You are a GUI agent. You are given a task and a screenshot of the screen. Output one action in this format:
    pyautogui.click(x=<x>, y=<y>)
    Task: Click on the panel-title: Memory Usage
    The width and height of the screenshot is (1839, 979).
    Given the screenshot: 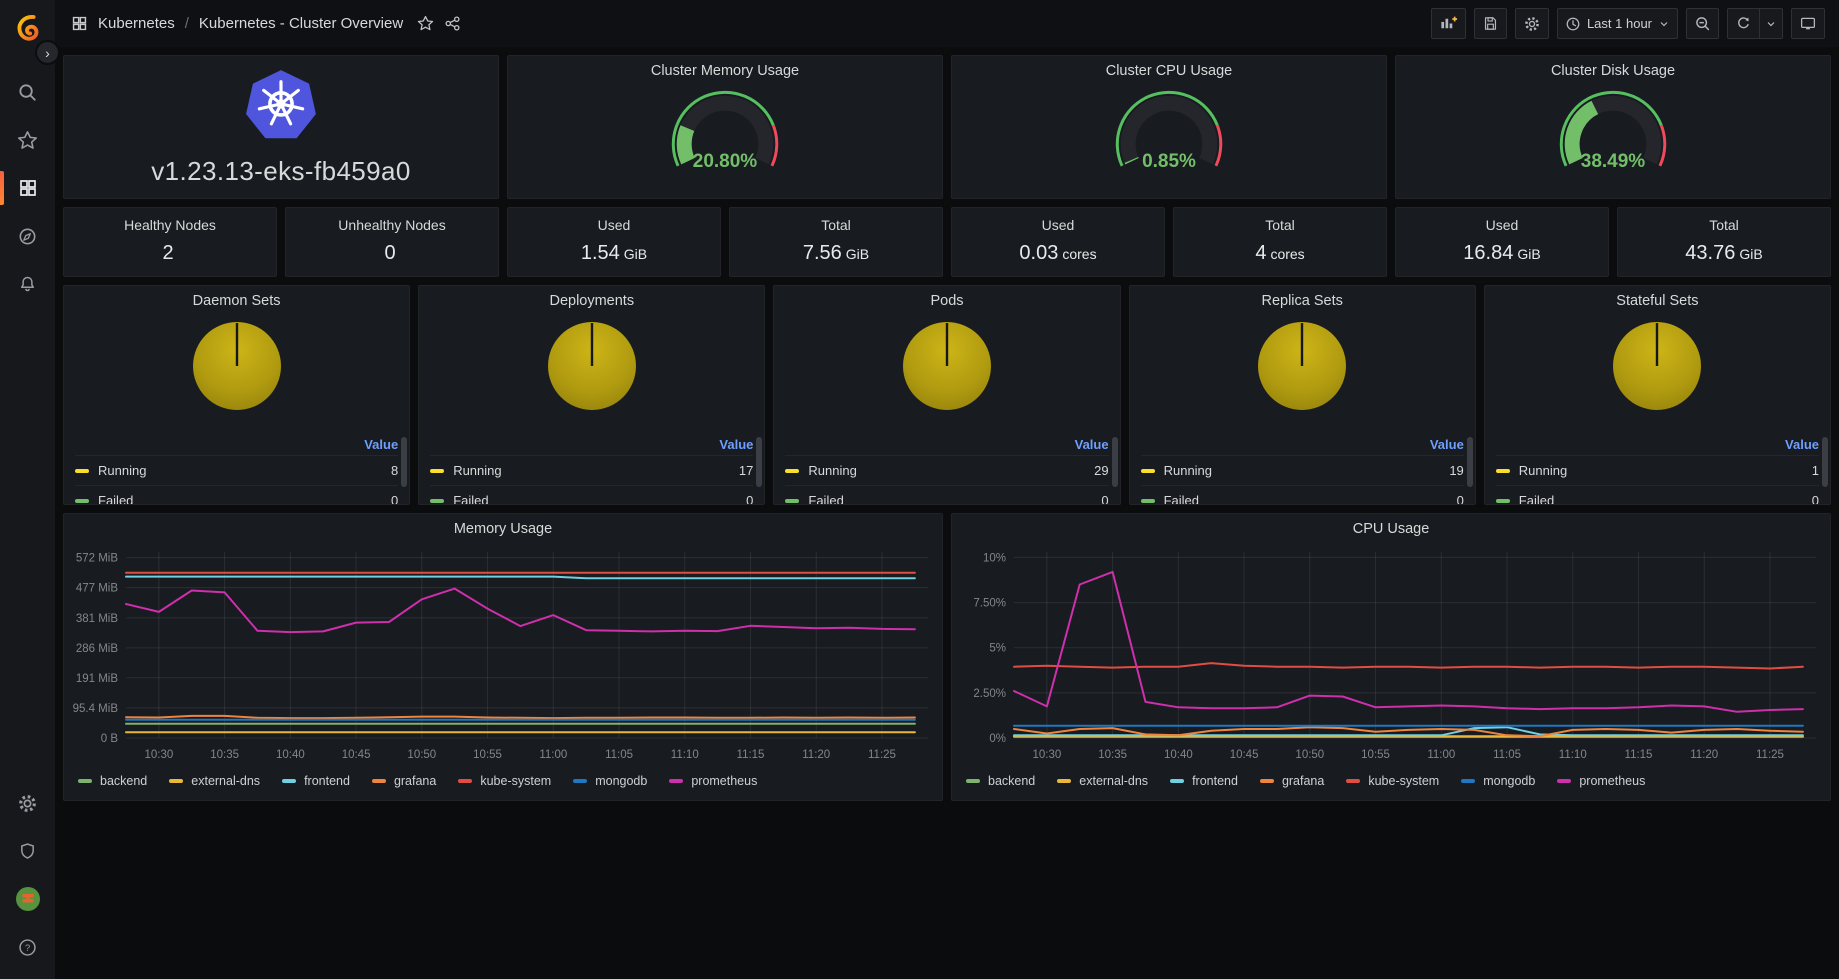 What is the action you would take?
    pyautogui.click(x=503, y=529)
    